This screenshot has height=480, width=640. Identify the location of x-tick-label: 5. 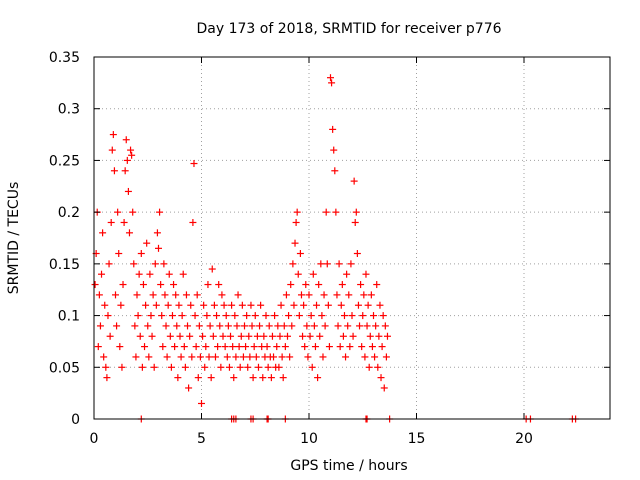
(201, 439).